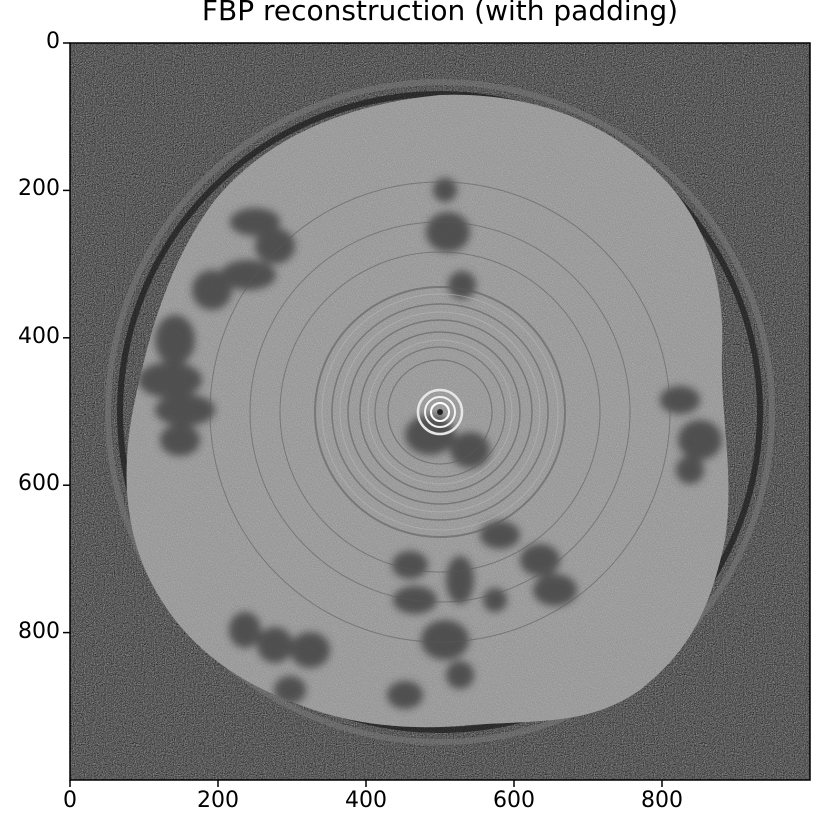 This screenshot has height=823, width=813. What do you see at coordinates (53, 41) in the screenshot?
I see `y-tick-label: 0` at bounding box center [53, 41].